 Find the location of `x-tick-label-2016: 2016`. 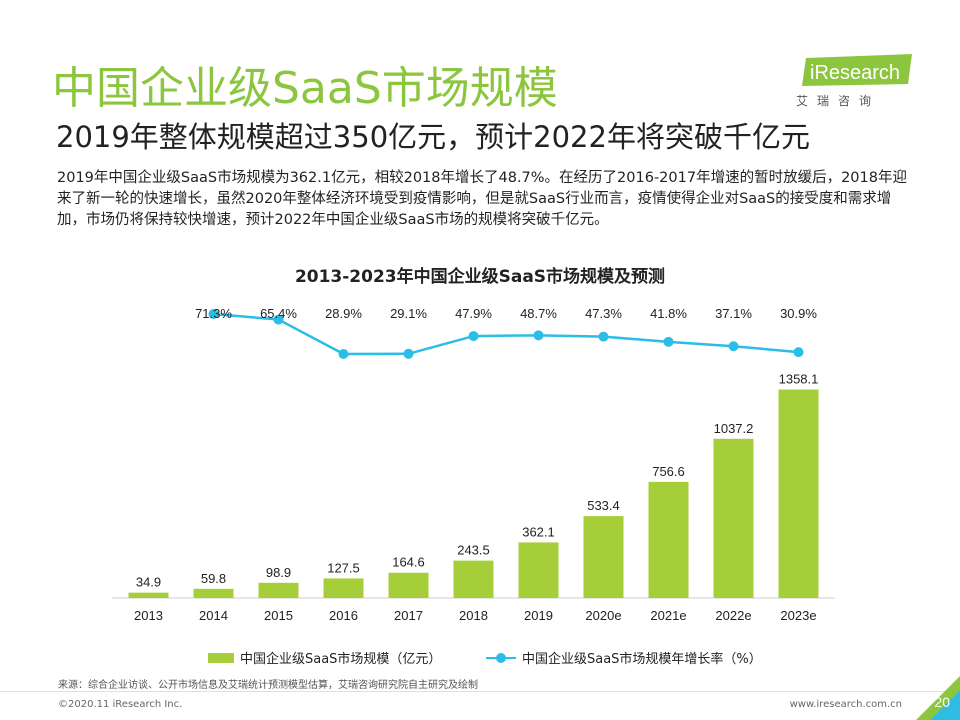

x-tick-label-2016: 2016 is located at coordinates (343, 615).